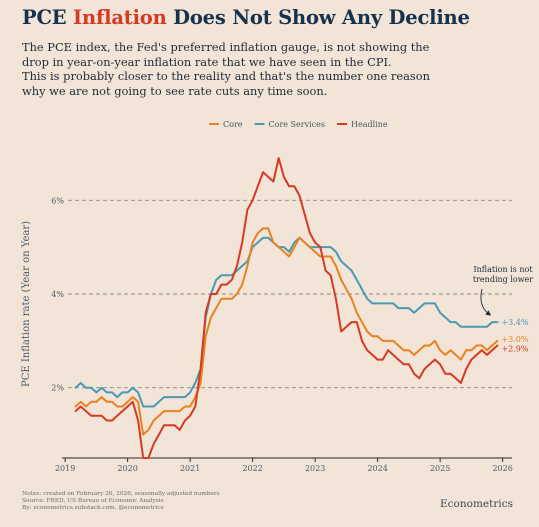 This screenshot has height=527, width=539. Describe the element at coordinates (502, 468) in the screenshot. I see `x-tick-label: 2026` at that location.